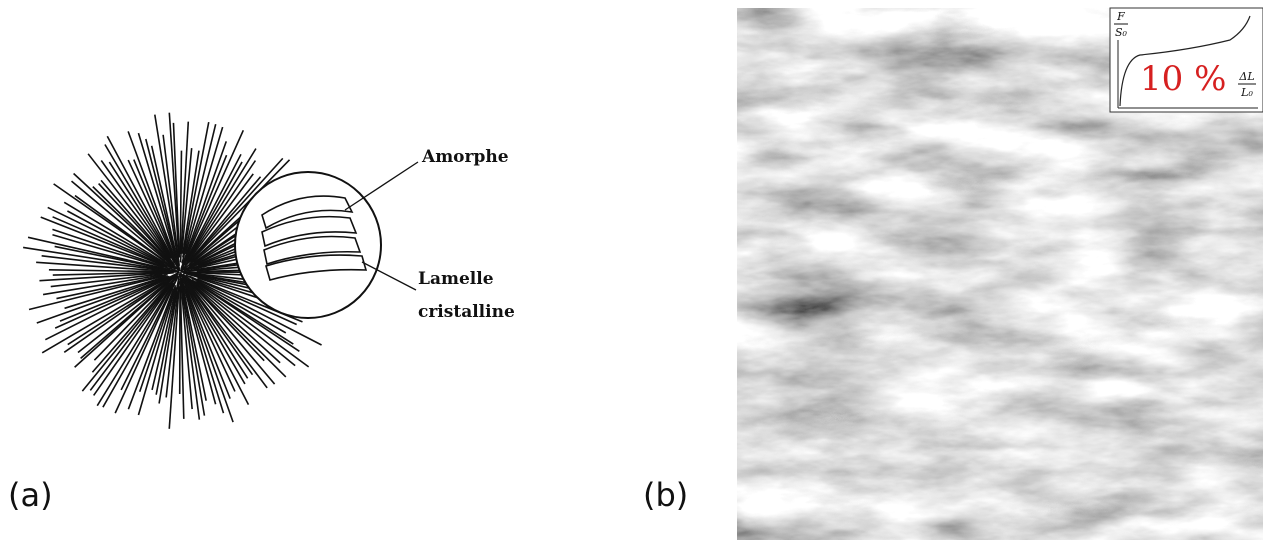  What do you see at coordinates (1120, 16) in the screenshot?
I see `y-label-num: F` at bounding box center [1120, 16].